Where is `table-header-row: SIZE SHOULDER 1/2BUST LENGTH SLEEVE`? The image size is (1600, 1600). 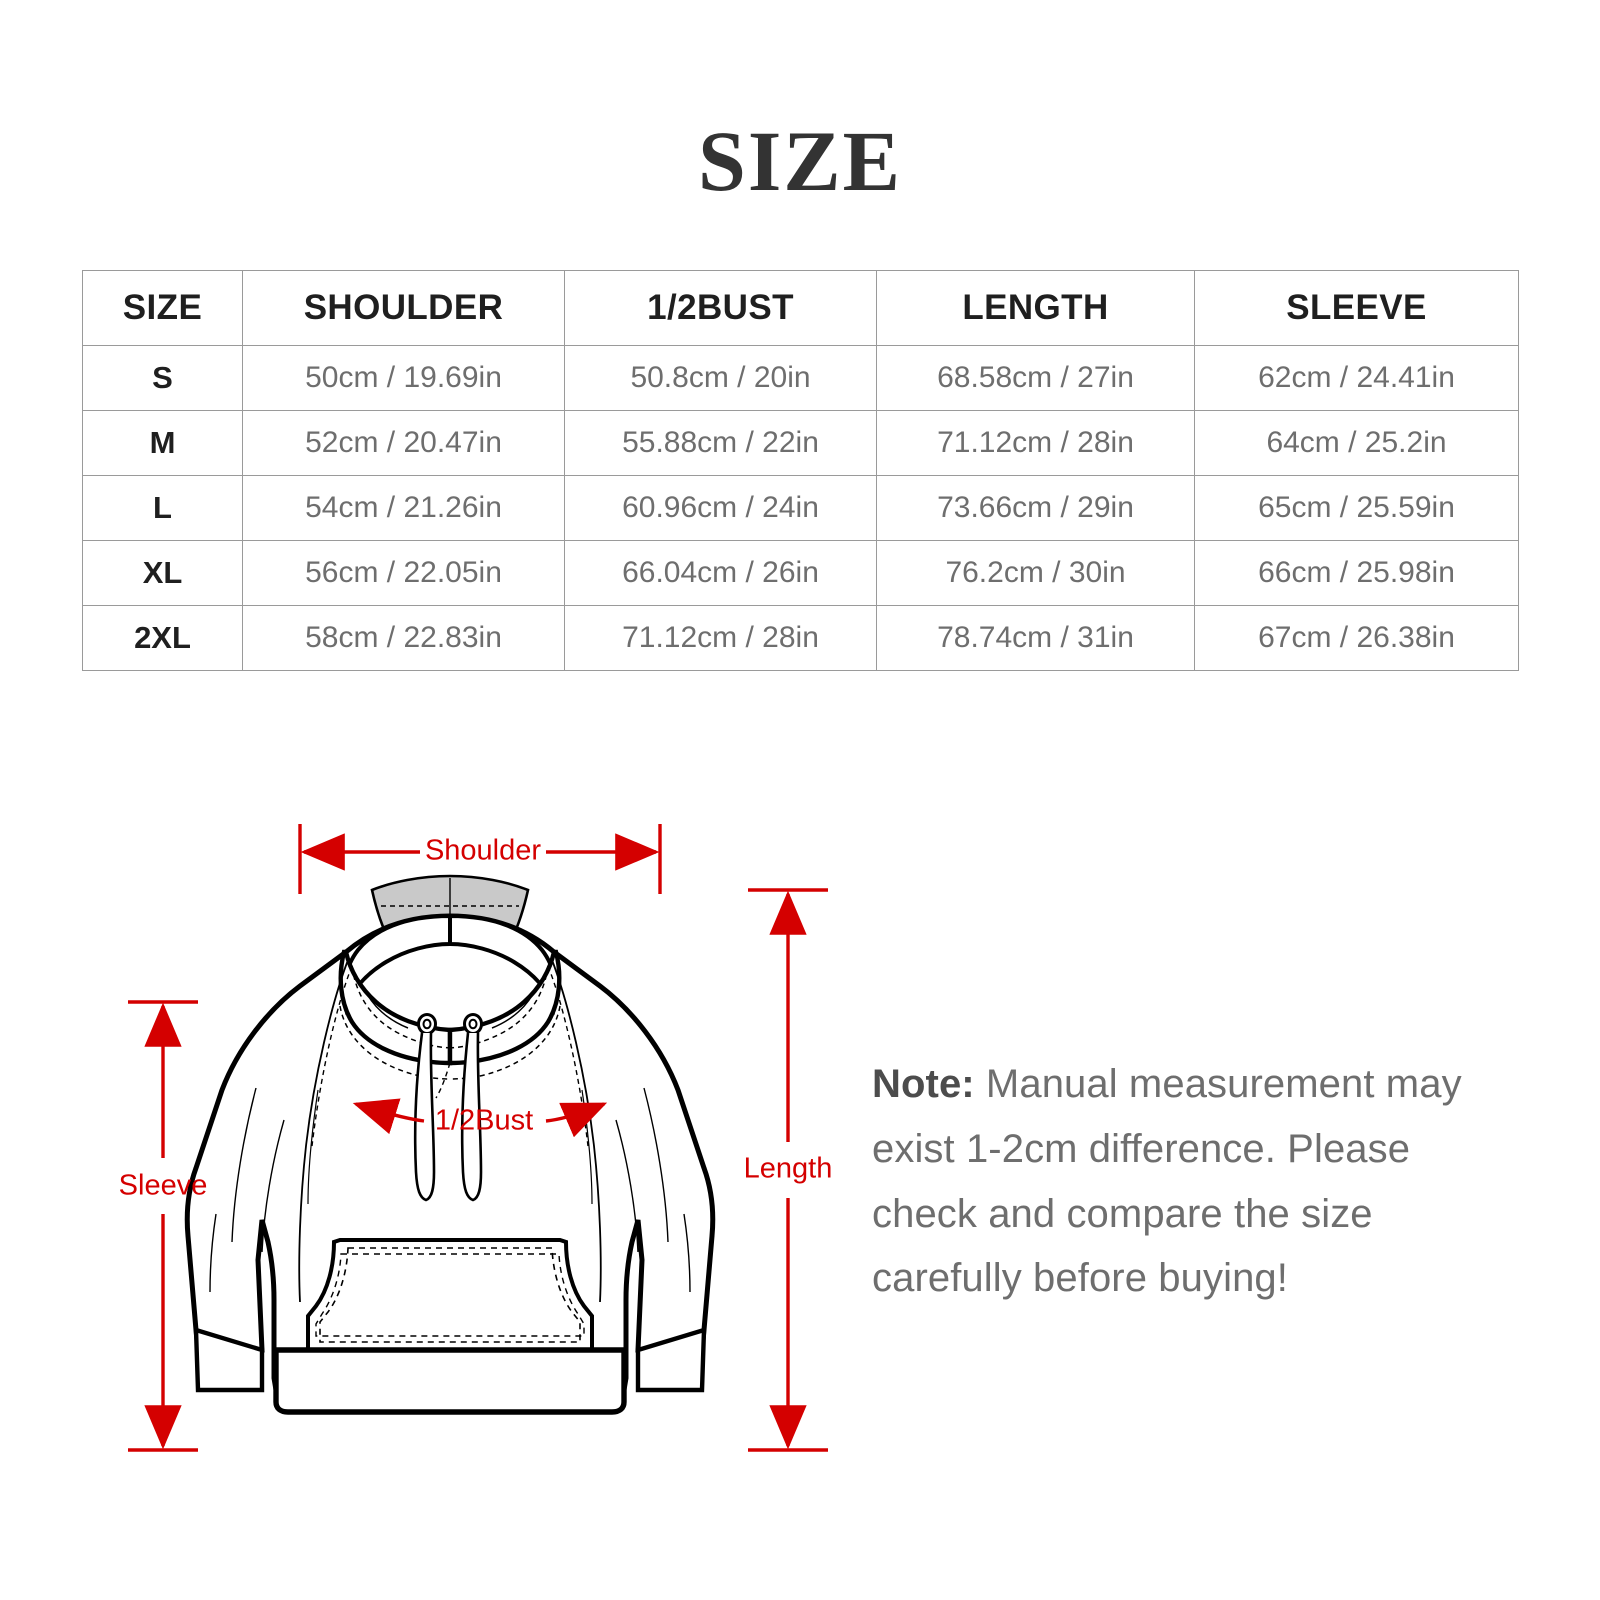 table-header-row: SIZE SHOULDER 1/2BUST LENGTH SLEEVE is located at coordinates (800, 308).